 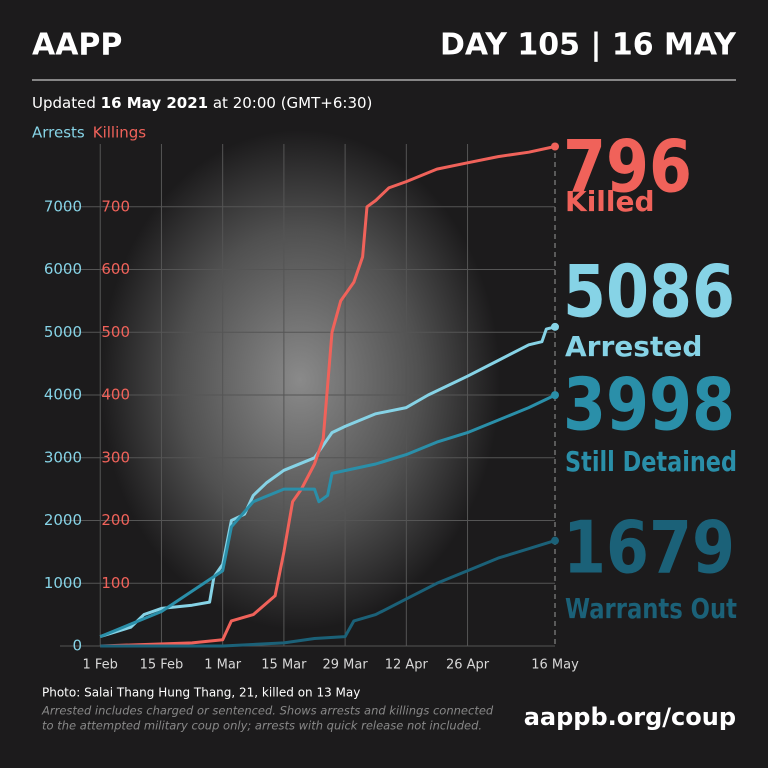 I want to click on y2-tick-label: 200, so click(x=115, y=520).